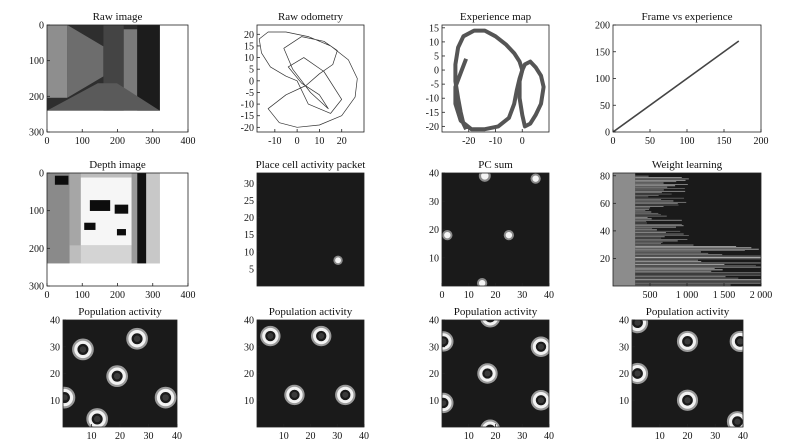 The image size is (807, 448). I want to click on panel-population-3: Population activity 10 20 30 40 10 20 30 40, so click(491, 374).